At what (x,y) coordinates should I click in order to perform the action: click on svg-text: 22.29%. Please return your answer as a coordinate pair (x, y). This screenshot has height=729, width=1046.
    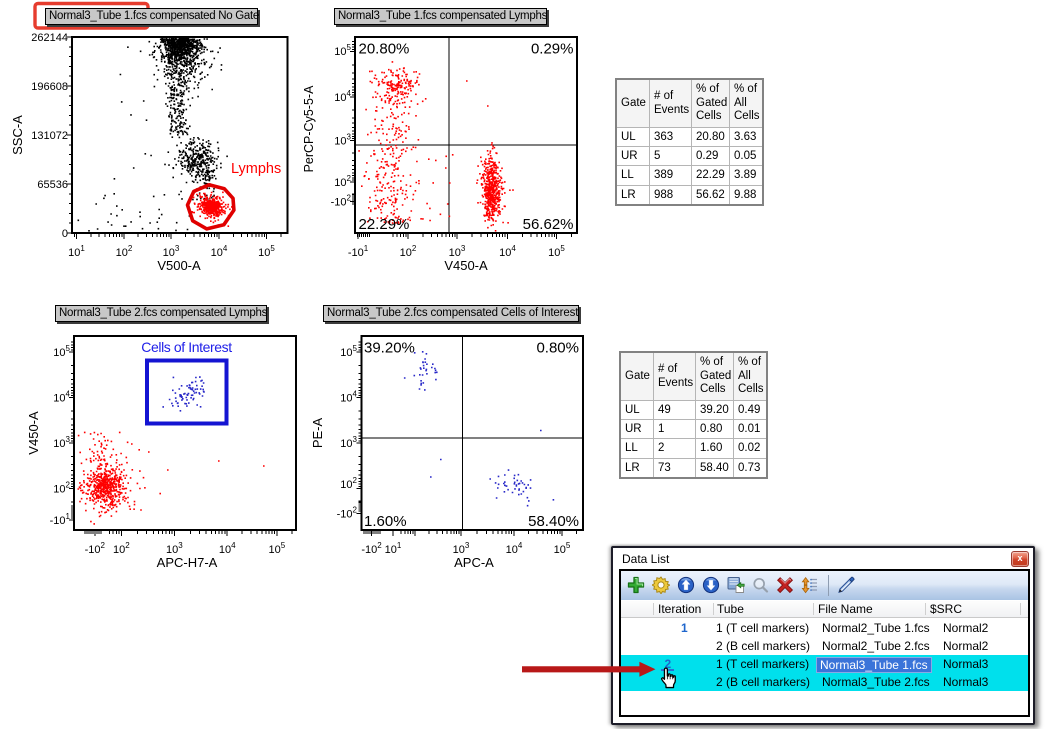
    Looking at the image, I should click on (384, 224).